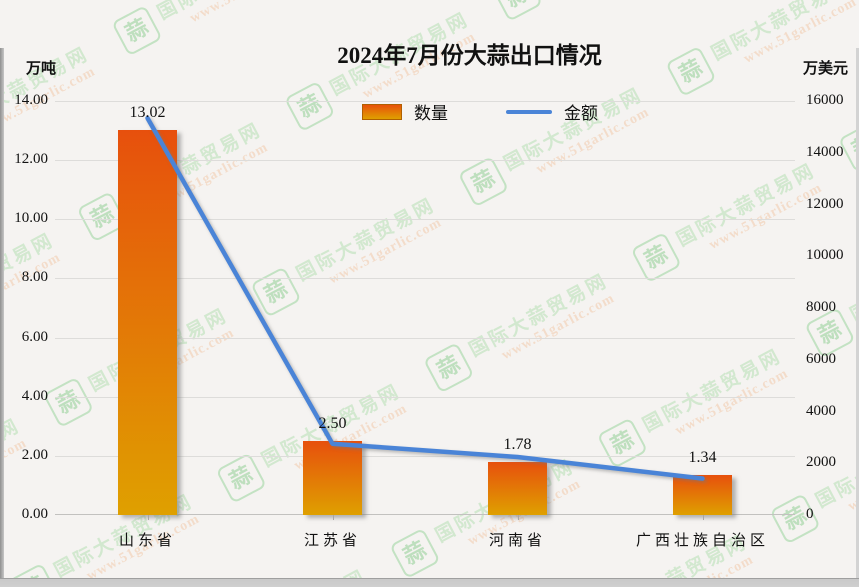 This screenshot has height=587, width=859. What do you see at coordinates (34, 395) in the screenshot?
I see `left-axis-tick-label: 4.00` at bounding box center [34, 395].